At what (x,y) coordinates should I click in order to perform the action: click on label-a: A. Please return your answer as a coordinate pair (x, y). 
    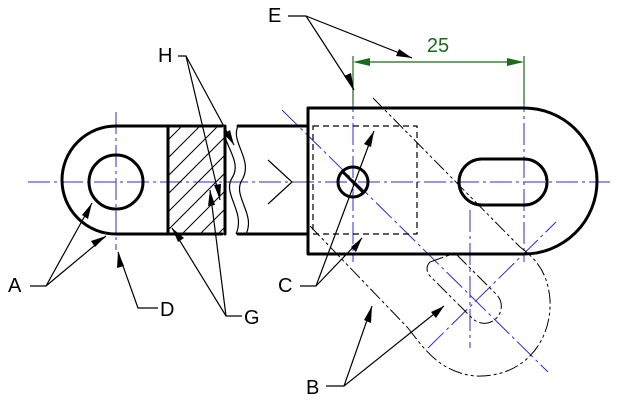
    Looking at the image, I should click on (15, 286).